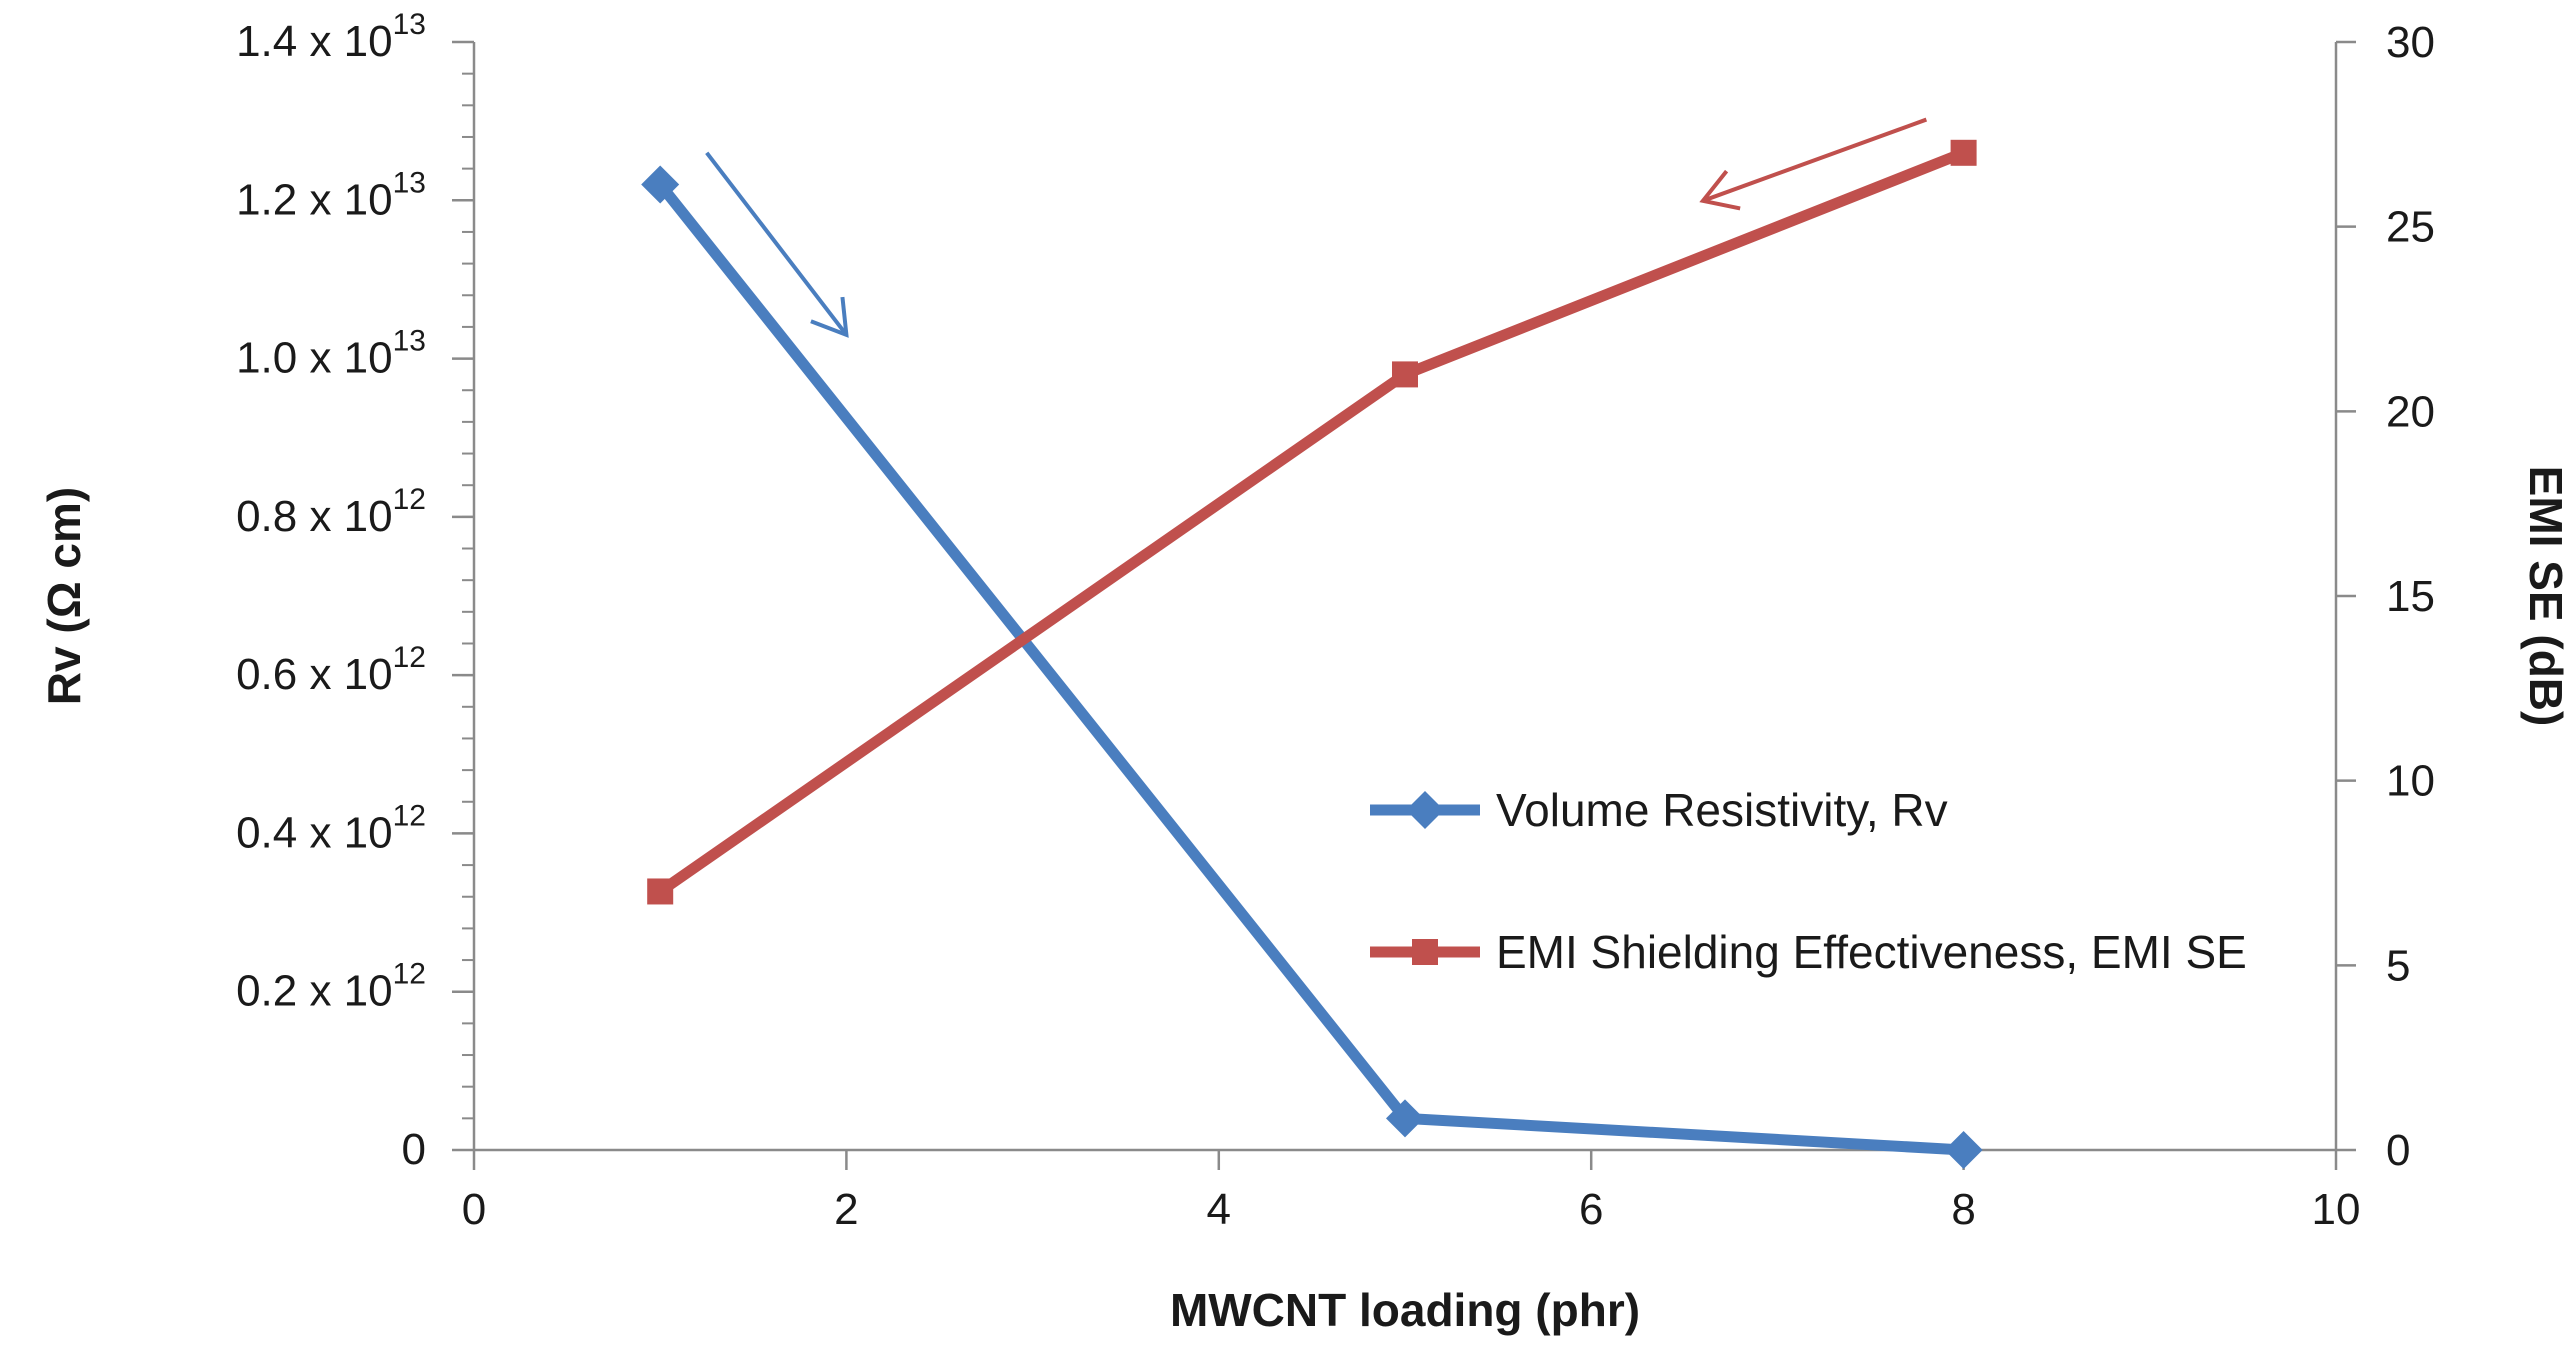 This screenshot has height=1359, width=2568. Describe the element at coordinates (331, 354) in the screenshot. I see `y-tick-label-left: 1.0 x 10¹³` at that location.